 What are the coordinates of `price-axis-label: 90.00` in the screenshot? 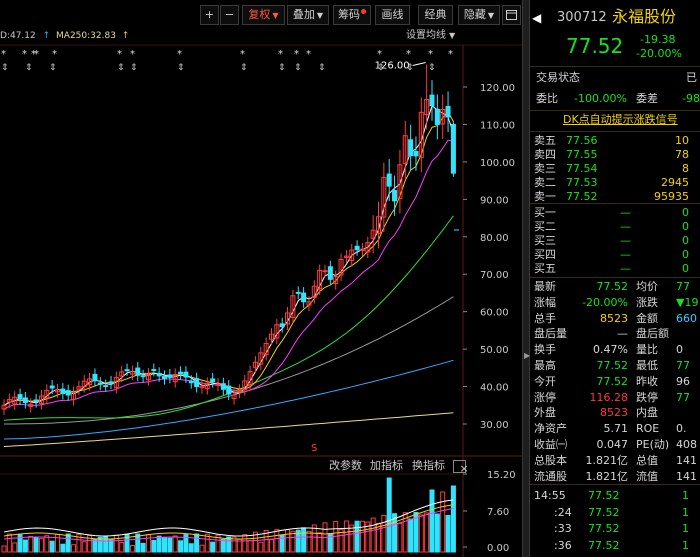 It's located at (494, 200).